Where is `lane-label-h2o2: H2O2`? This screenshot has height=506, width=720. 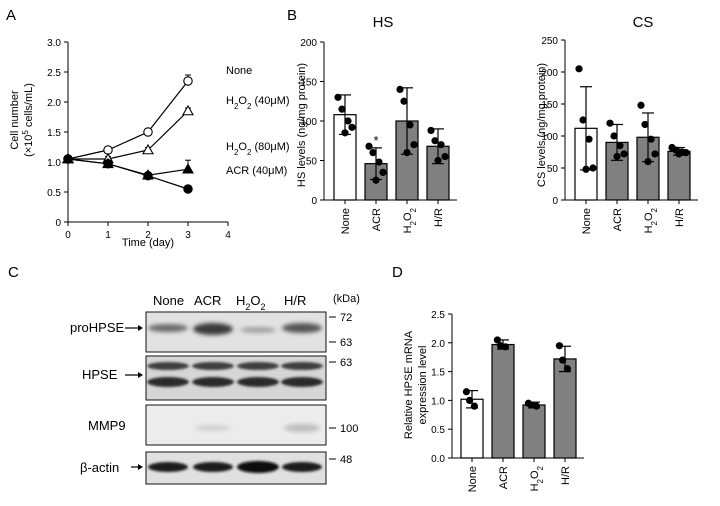
lane-label-h2o2: H2O2 is located at coordinates (251, 302).